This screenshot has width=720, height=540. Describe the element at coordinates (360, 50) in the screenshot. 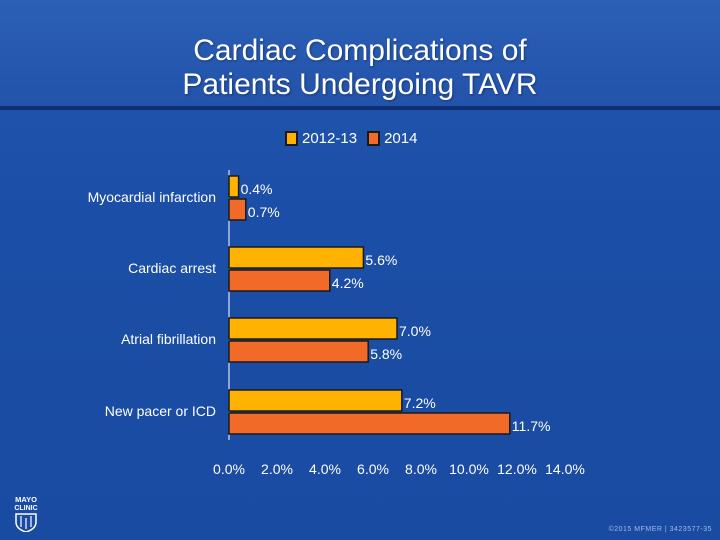

I see `title-line-1: Cardiac Complications of` at that location.